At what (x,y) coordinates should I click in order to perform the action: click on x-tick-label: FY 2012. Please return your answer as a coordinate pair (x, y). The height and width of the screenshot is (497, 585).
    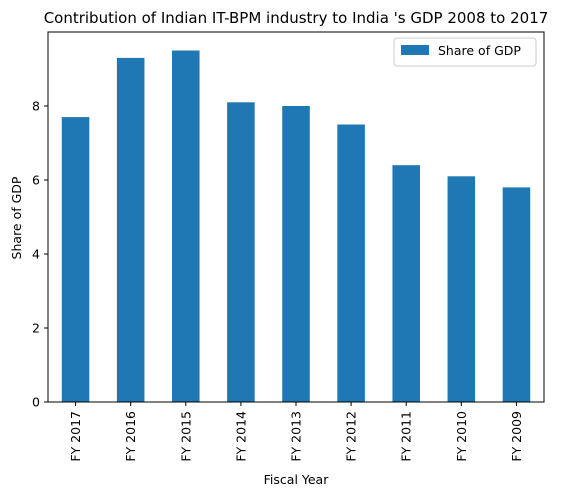
    Looking at the image, I should click on (351, 436).